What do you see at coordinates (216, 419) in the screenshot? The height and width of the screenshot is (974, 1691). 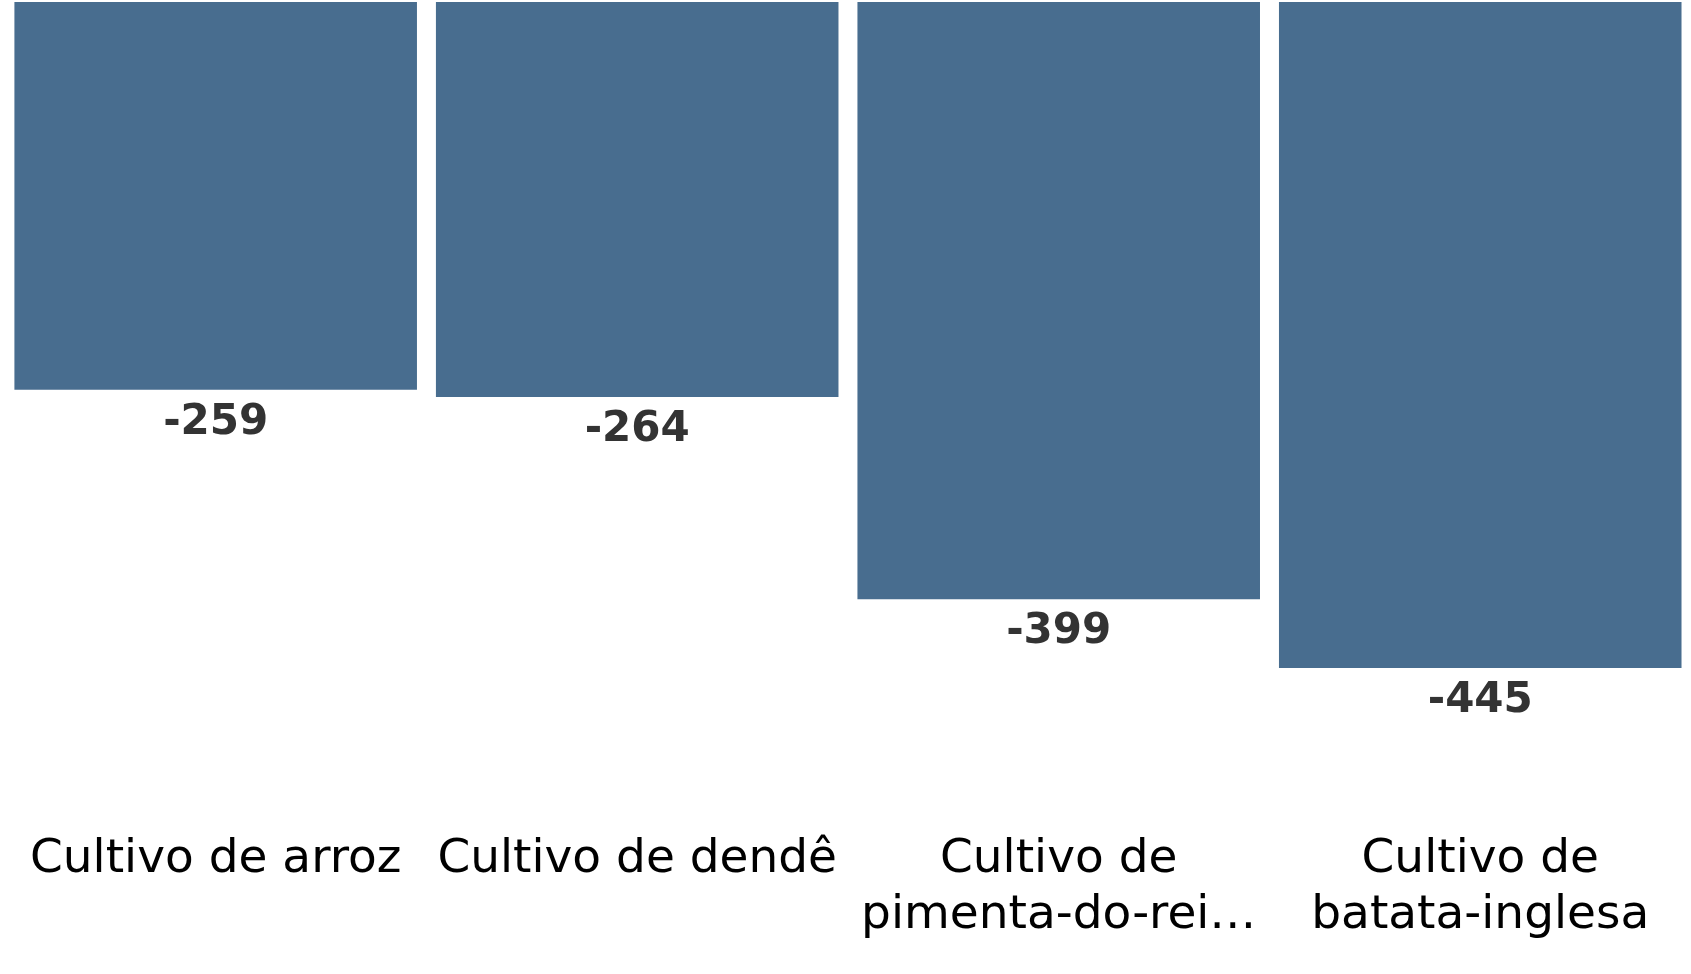 I see `data-label: -259` at bounding box center [216, 419].